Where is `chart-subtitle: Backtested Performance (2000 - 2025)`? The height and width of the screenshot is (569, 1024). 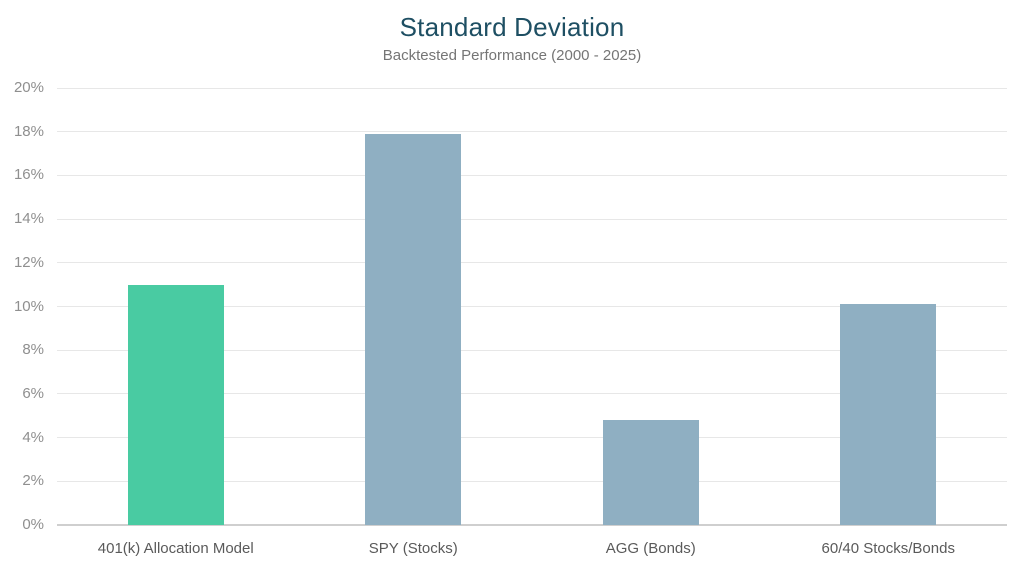 chart-subtitle: Backtested Performance (2000 - 2025) is located at coordinates (512, 55).